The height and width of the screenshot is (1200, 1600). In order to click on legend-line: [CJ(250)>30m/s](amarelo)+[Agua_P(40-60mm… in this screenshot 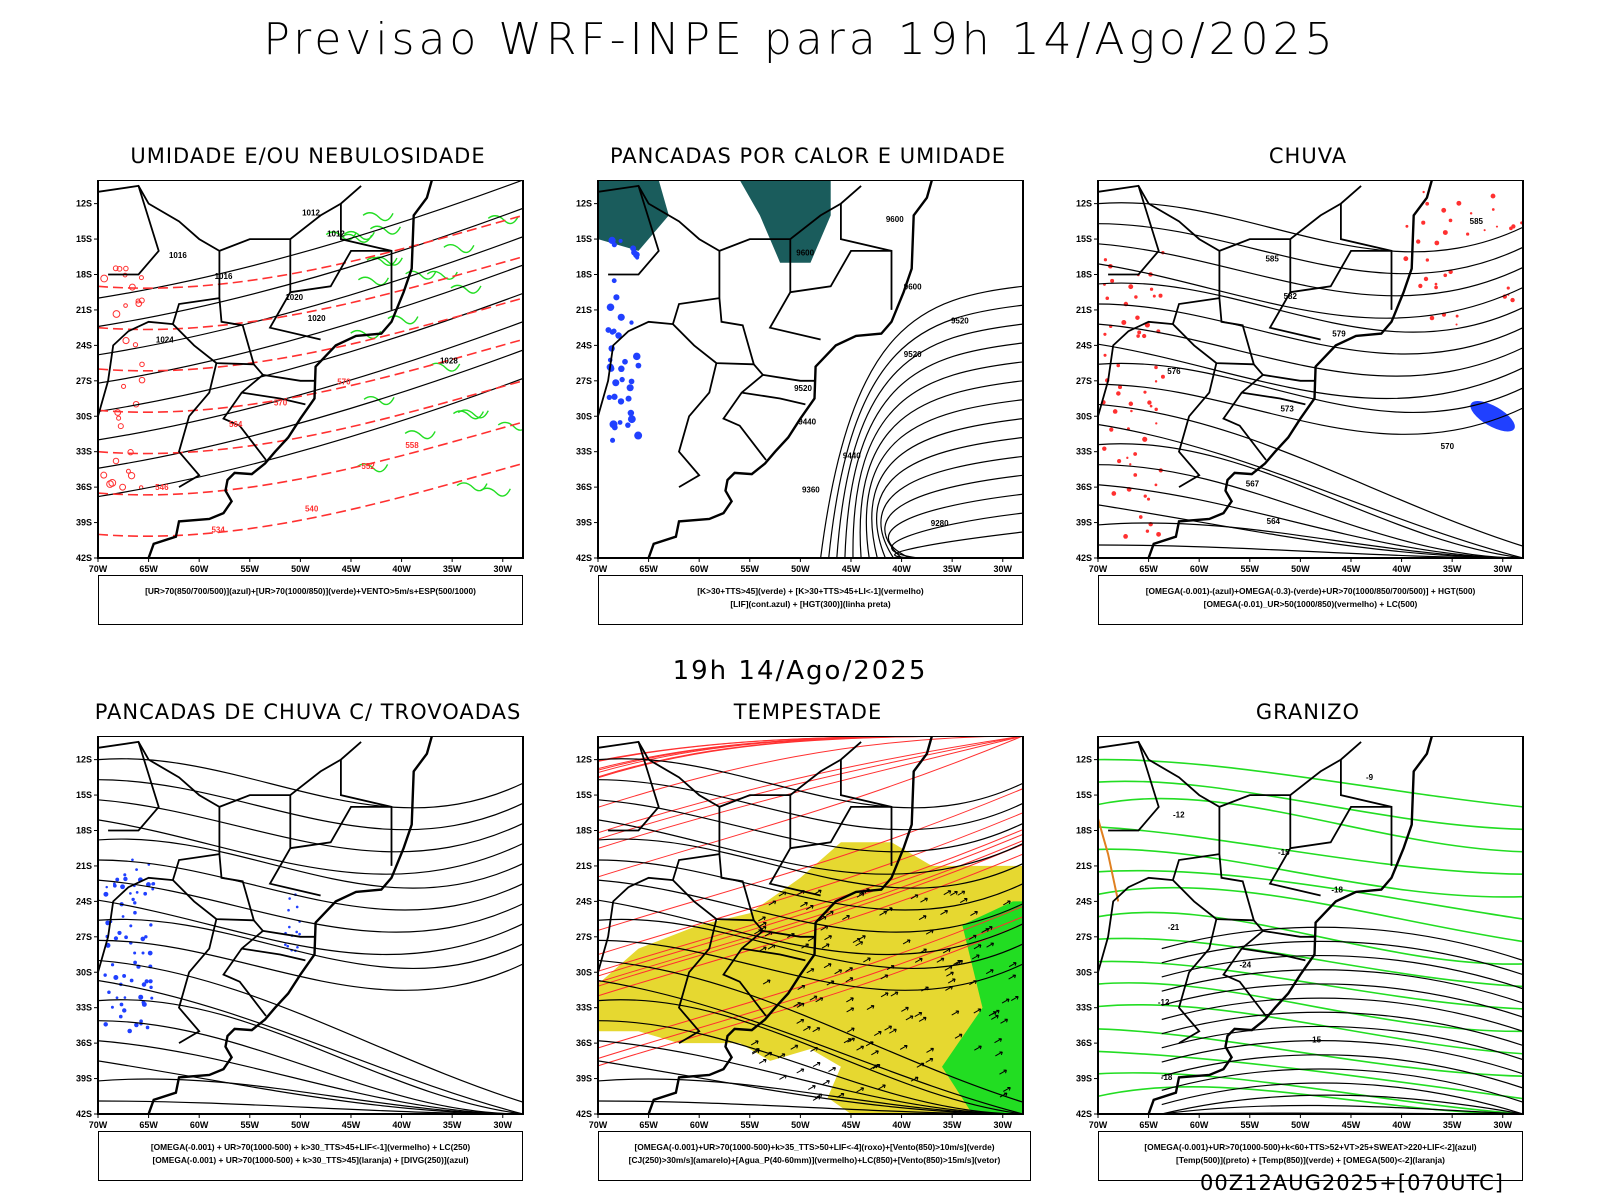, I will do `click(814, 1160)`.